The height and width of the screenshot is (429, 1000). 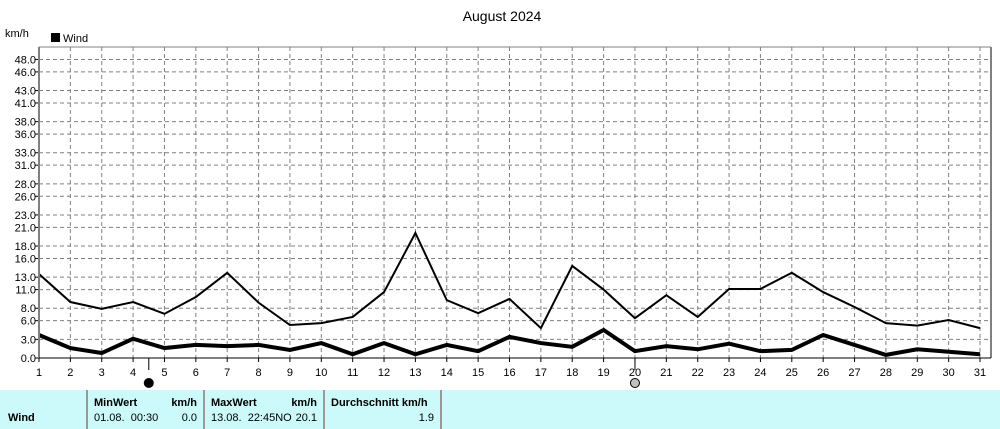 I want to click on x-tick-label: 29, so click(x=917, y=373).